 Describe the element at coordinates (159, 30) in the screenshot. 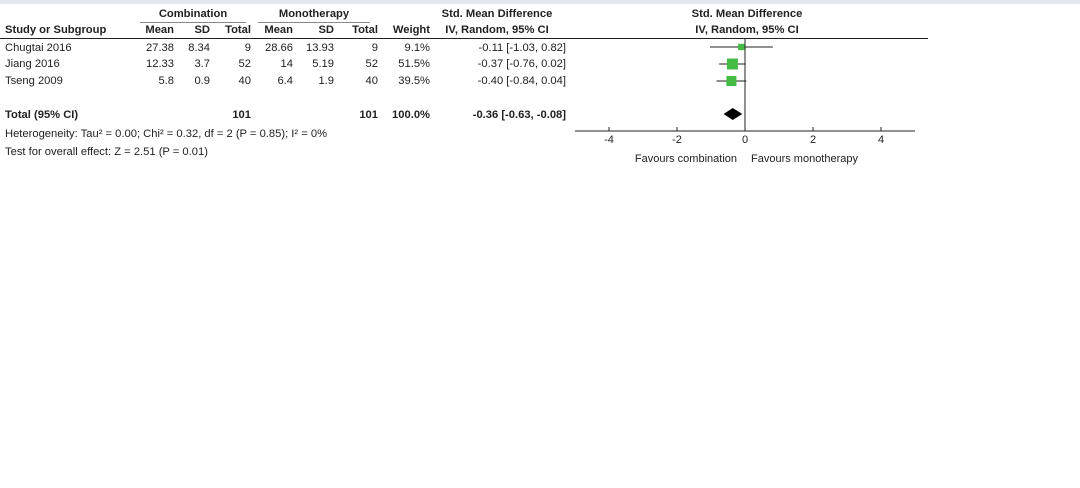

I see `header-mean1: Mean` at that location.